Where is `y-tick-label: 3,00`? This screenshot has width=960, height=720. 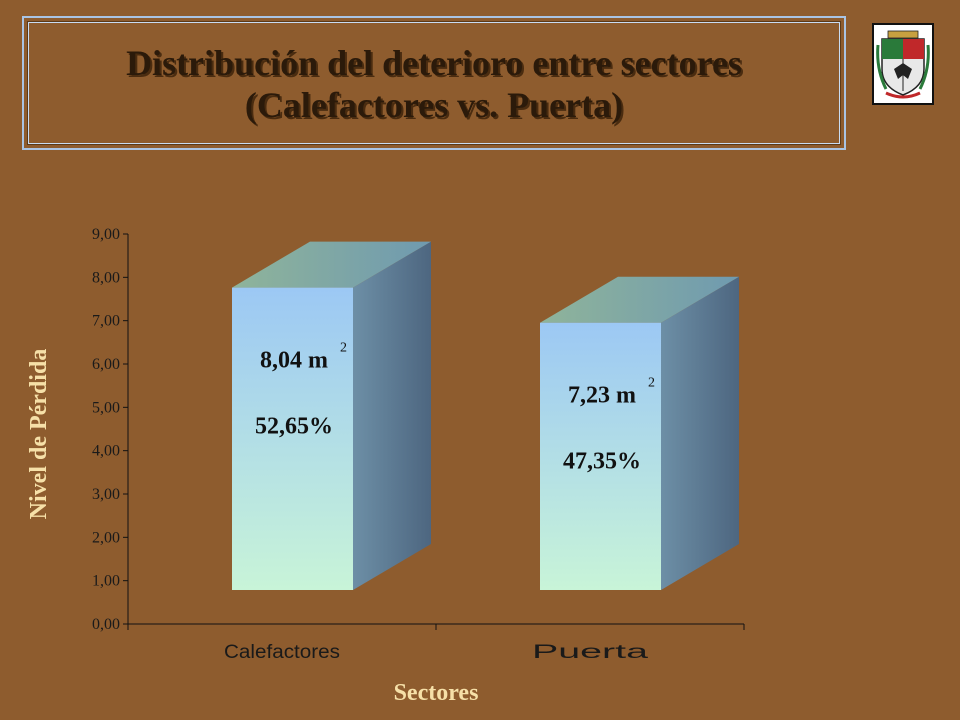 y-tick-label: 3,00 is located at coordinates (106, 494).